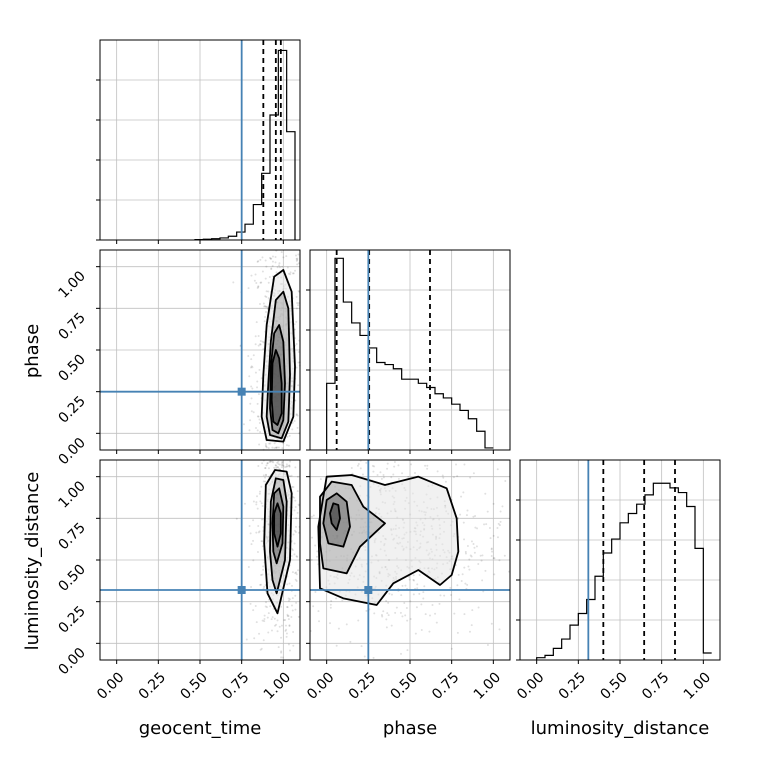  What do you see at coordinates (277, 525) in the screenshot?
I see `contour-line` at bounding box center [277, 525].